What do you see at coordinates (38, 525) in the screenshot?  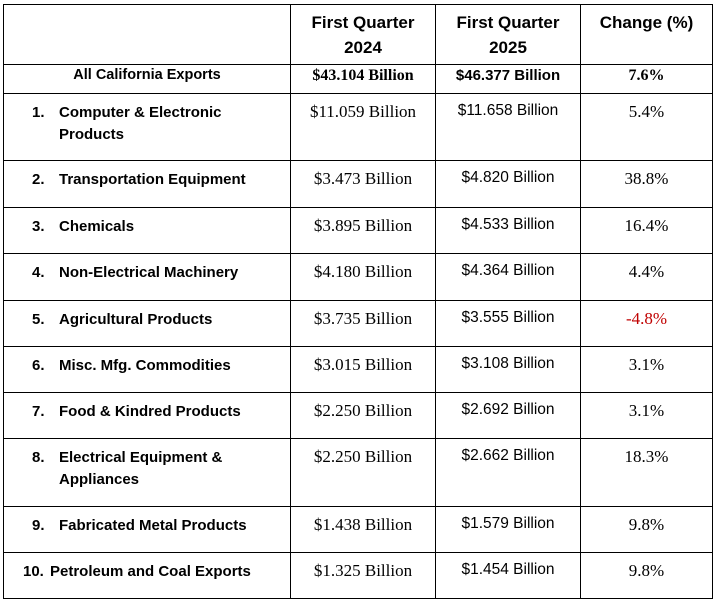 I see `rank-number: 9.` at bounding box center [38, 525].